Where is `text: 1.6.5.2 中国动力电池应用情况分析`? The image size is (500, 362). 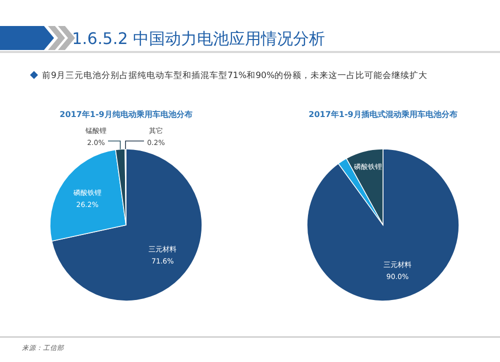
text: 1.6.5.2 中国动力电池应用情况分析 is located at coordinates (199, 38).